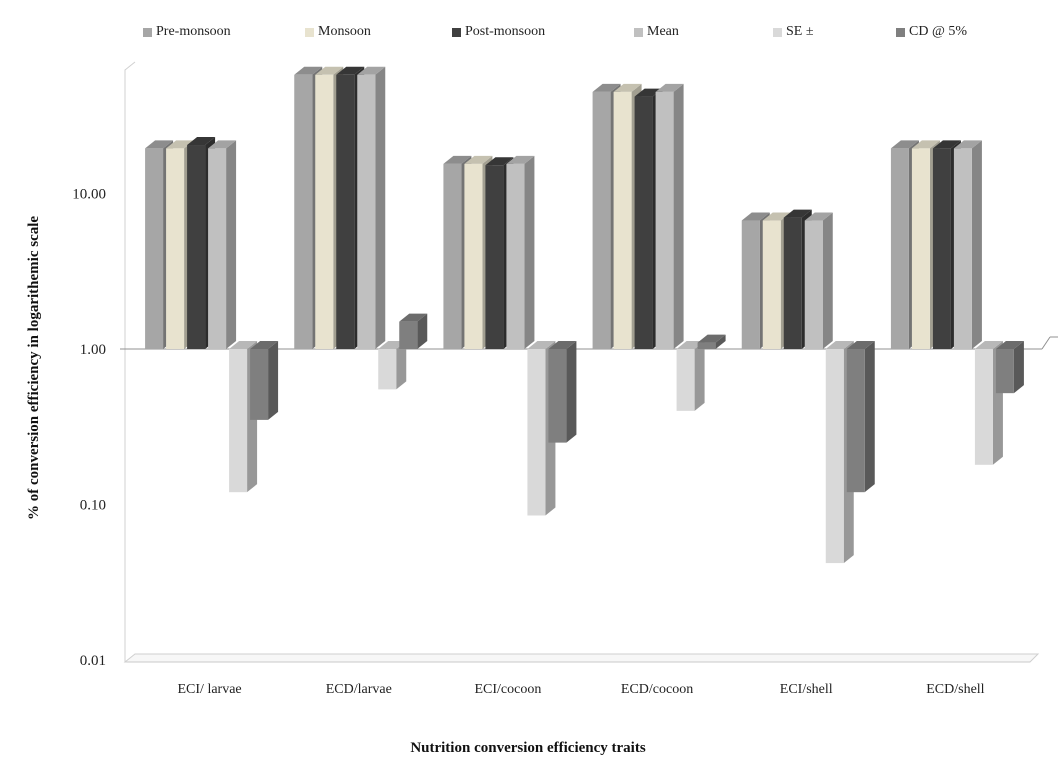  I want to click on baseline-depth, so click(1046, 343).